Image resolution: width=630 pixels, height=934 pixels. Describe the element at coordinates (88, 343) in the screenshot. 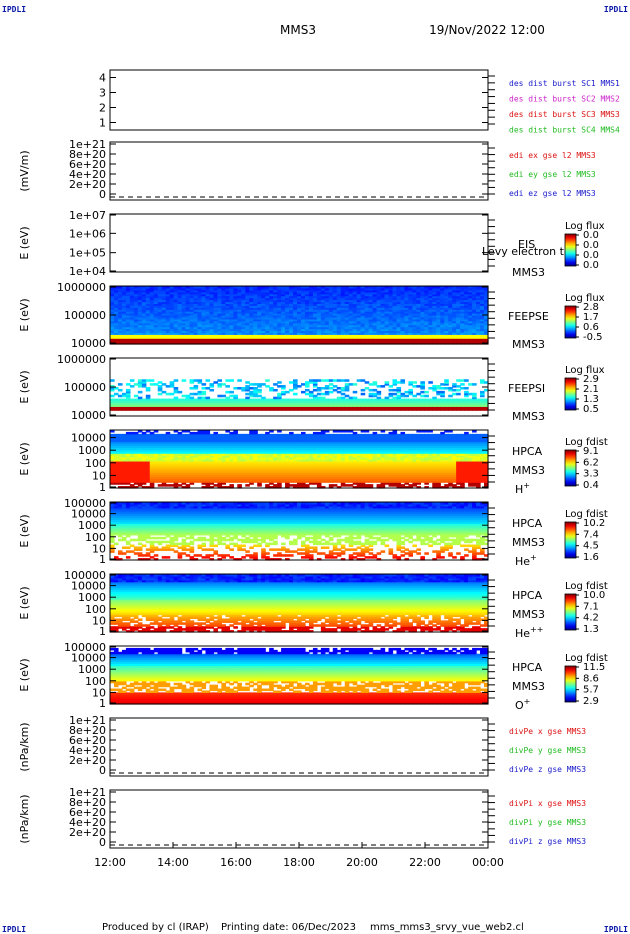

I see `y-tick-label: 10000` at that location.